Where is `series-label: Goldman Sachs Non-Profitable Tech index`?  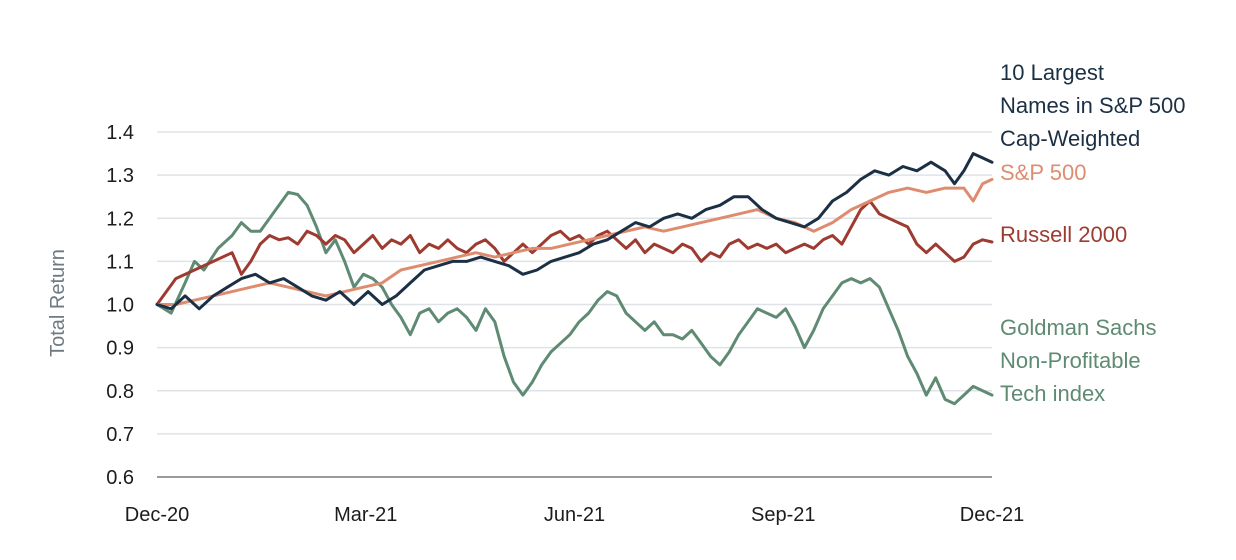
series-label: Goldman Sachs Non-Profitable Tech index is located at coordinates (1078, 360).